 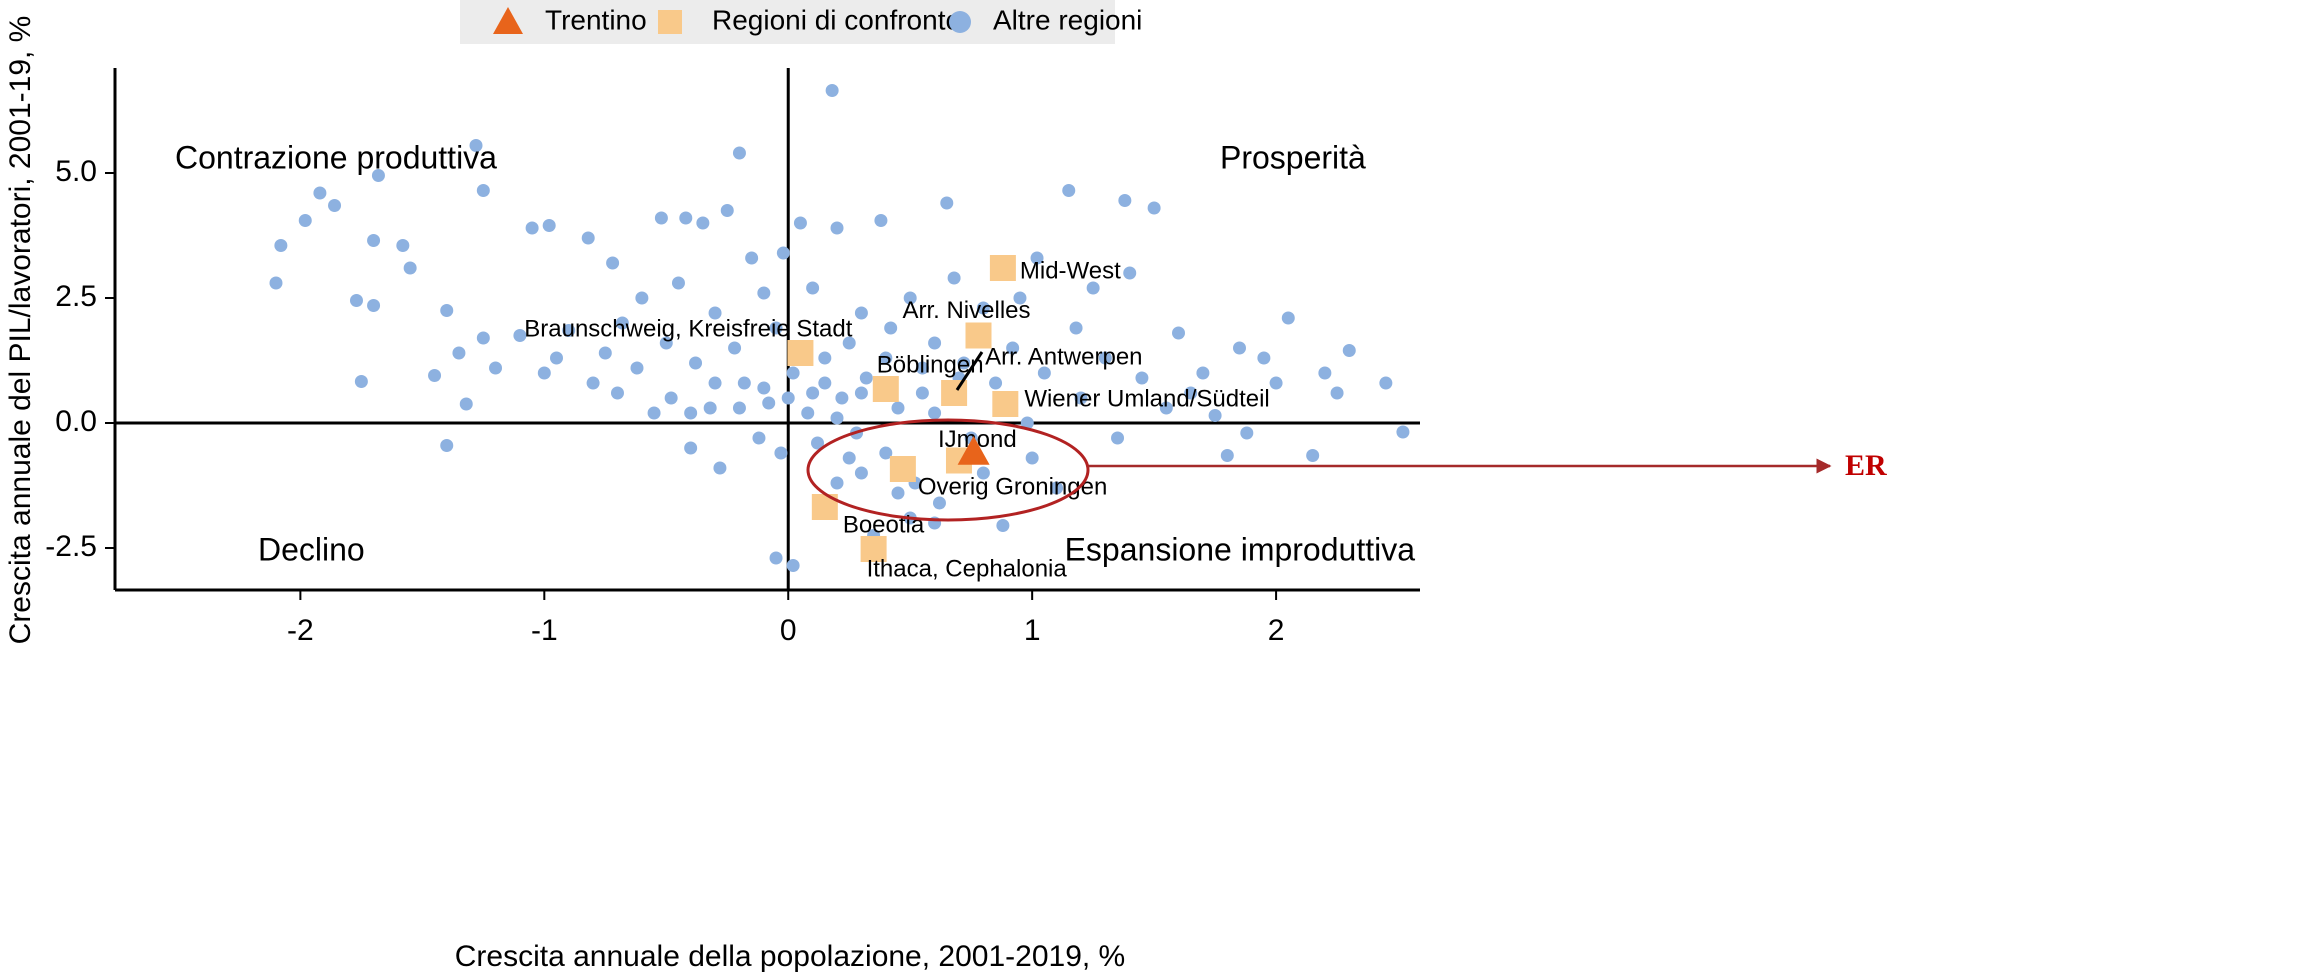 What do you see at coordinates (1276, 630) in the screenshot?
I see `x-tick-label: 2` at bounding box center [1276, 630].